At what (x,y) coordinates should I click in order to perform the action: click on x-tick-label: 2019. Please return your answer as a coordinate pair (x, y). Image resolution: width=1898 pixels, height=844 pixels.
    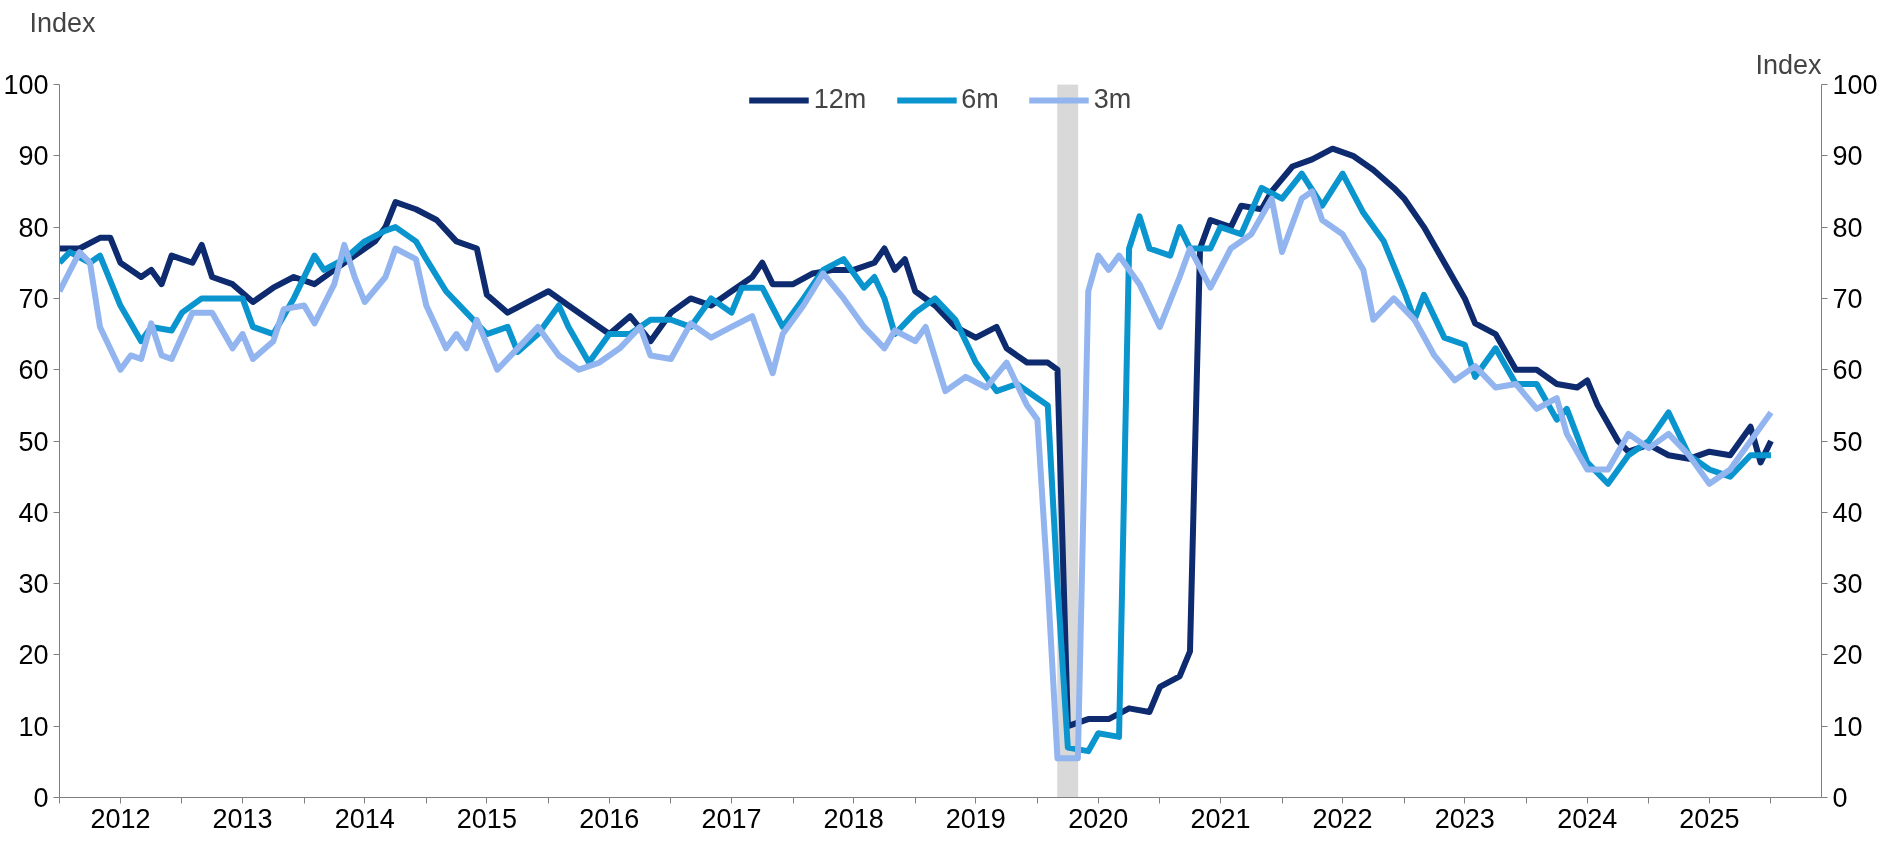
    Looking at the image, I should click on (975, 818).